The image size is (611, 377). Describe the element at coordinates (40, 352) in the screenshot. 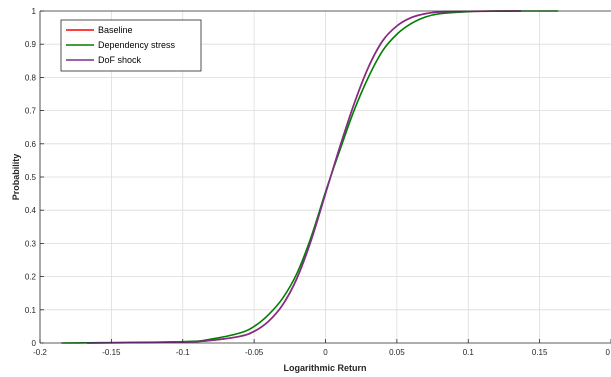

I see `x-tick-label: -0.2` at that location.